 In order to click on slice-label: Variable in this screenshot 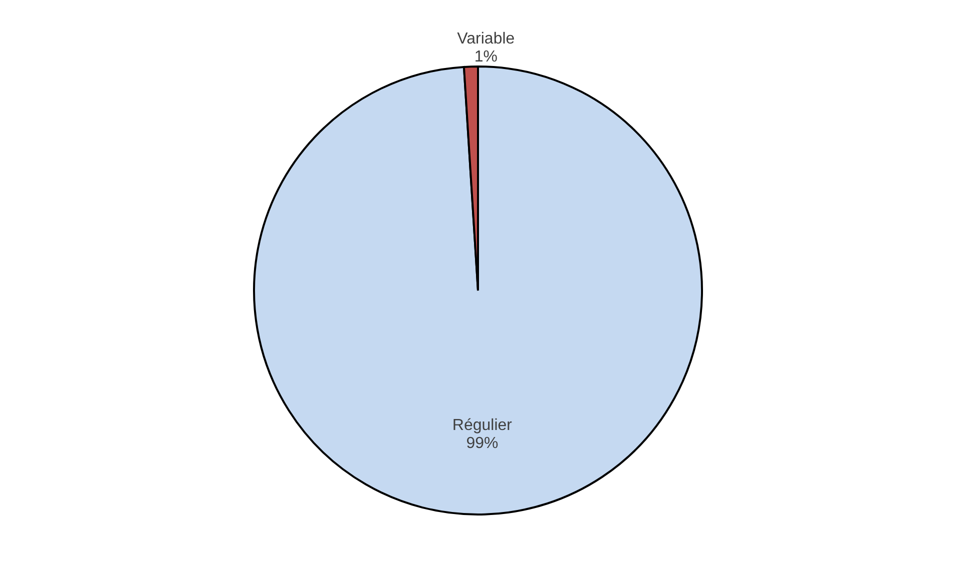, I will do `click(486, 39)`.